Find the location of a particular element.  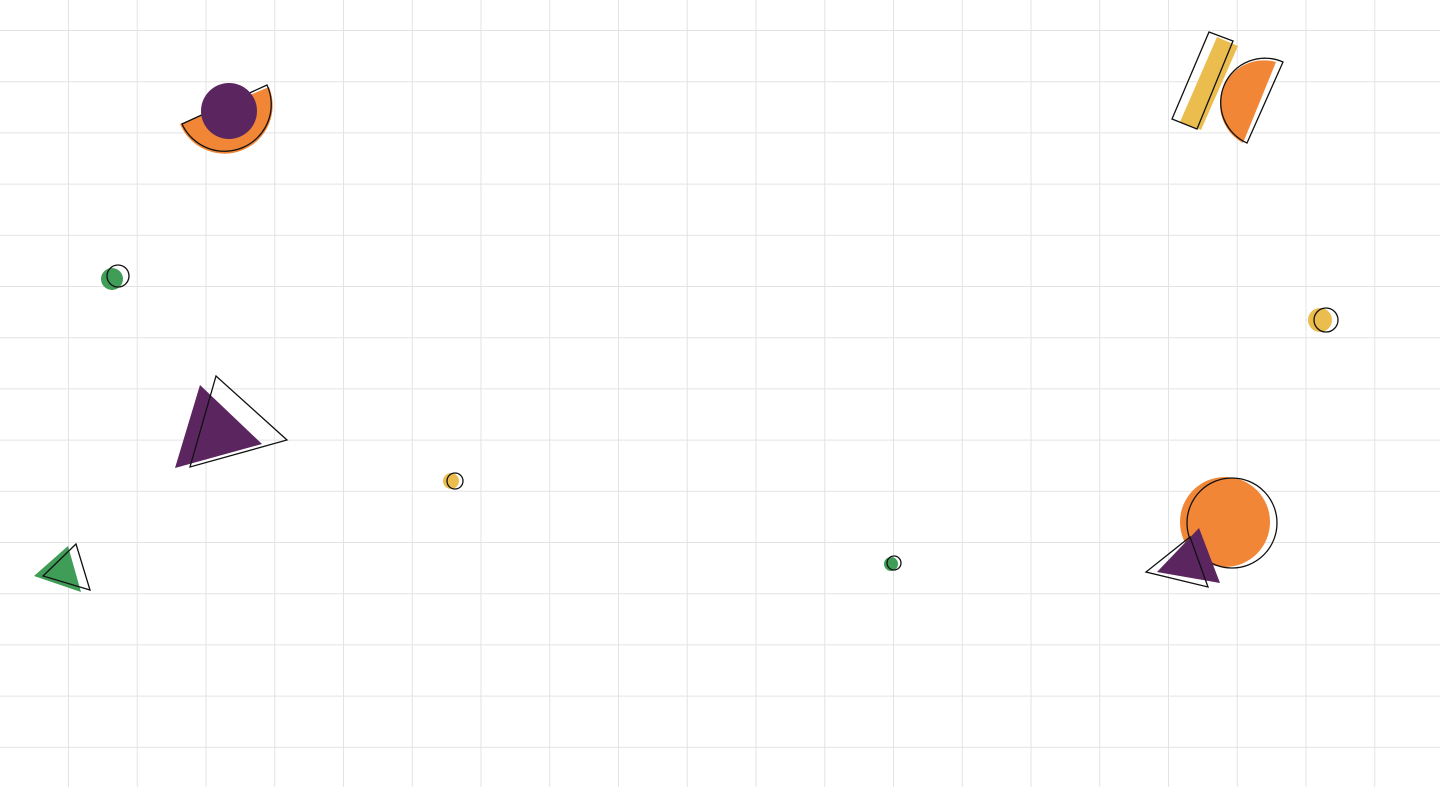

purple-triangle-large-shape is located at coordinates (232, 421).